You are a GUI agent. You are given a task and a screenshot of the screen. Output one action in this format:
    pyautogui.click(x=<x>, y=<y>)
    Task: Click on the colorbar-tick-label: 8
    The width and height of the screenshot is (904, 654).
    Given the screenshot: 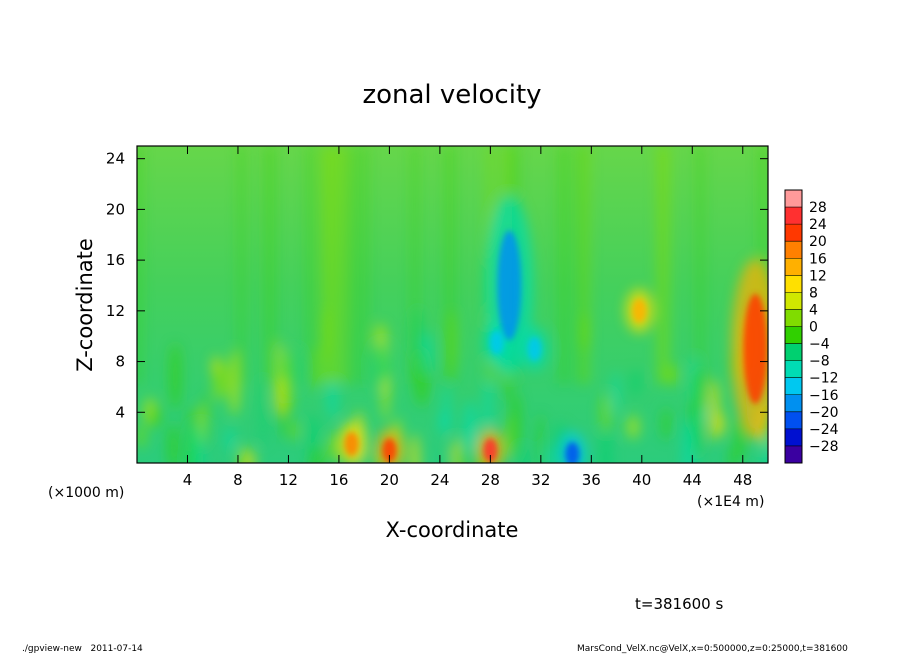 What is the action you would take?
    pyautogui.click(x=813, y=293)
    